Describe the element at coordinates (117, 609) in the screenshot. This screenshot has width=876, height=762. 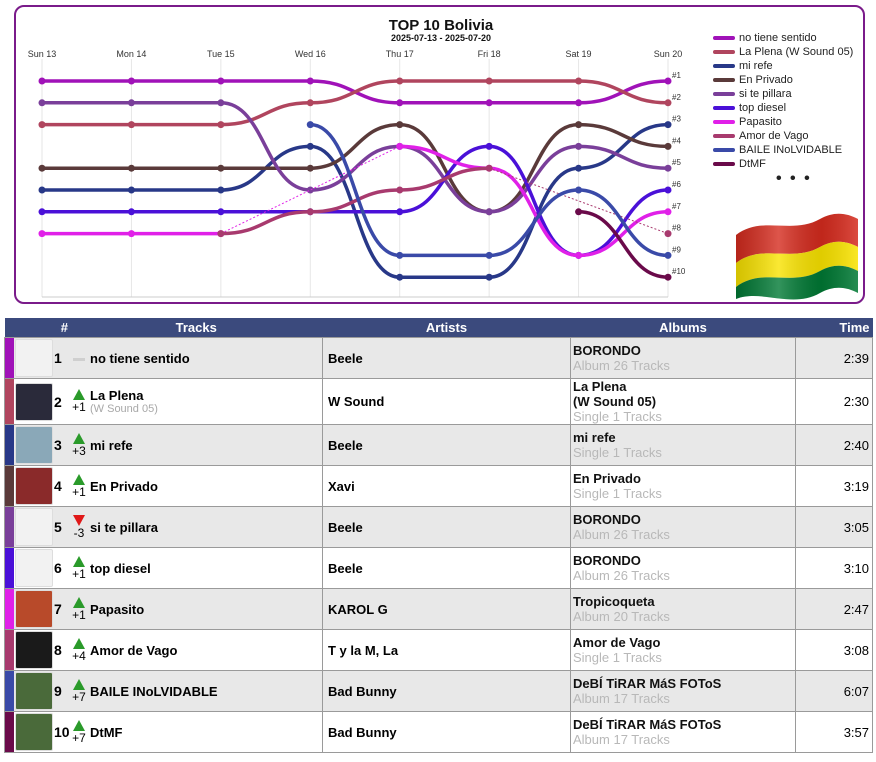
I see `track-title: Papasito` at that location.